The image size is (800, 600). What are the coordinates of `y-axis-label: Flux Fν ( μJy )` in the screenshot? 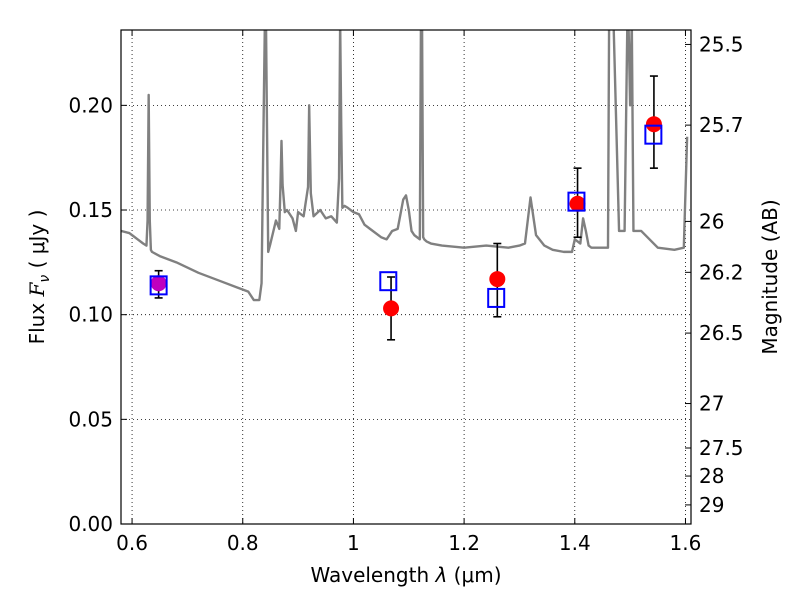 It's located at (39, 277).